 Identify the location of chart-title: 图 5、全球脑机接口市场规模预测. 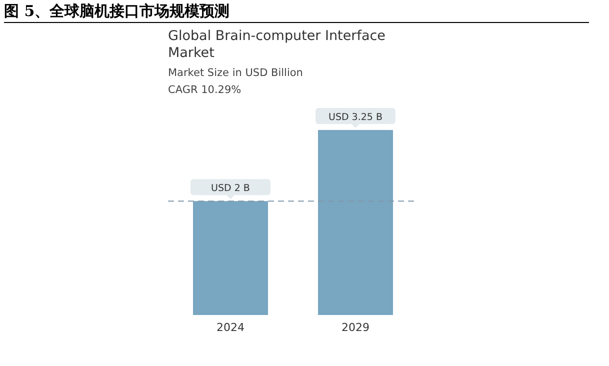
(296, 12).